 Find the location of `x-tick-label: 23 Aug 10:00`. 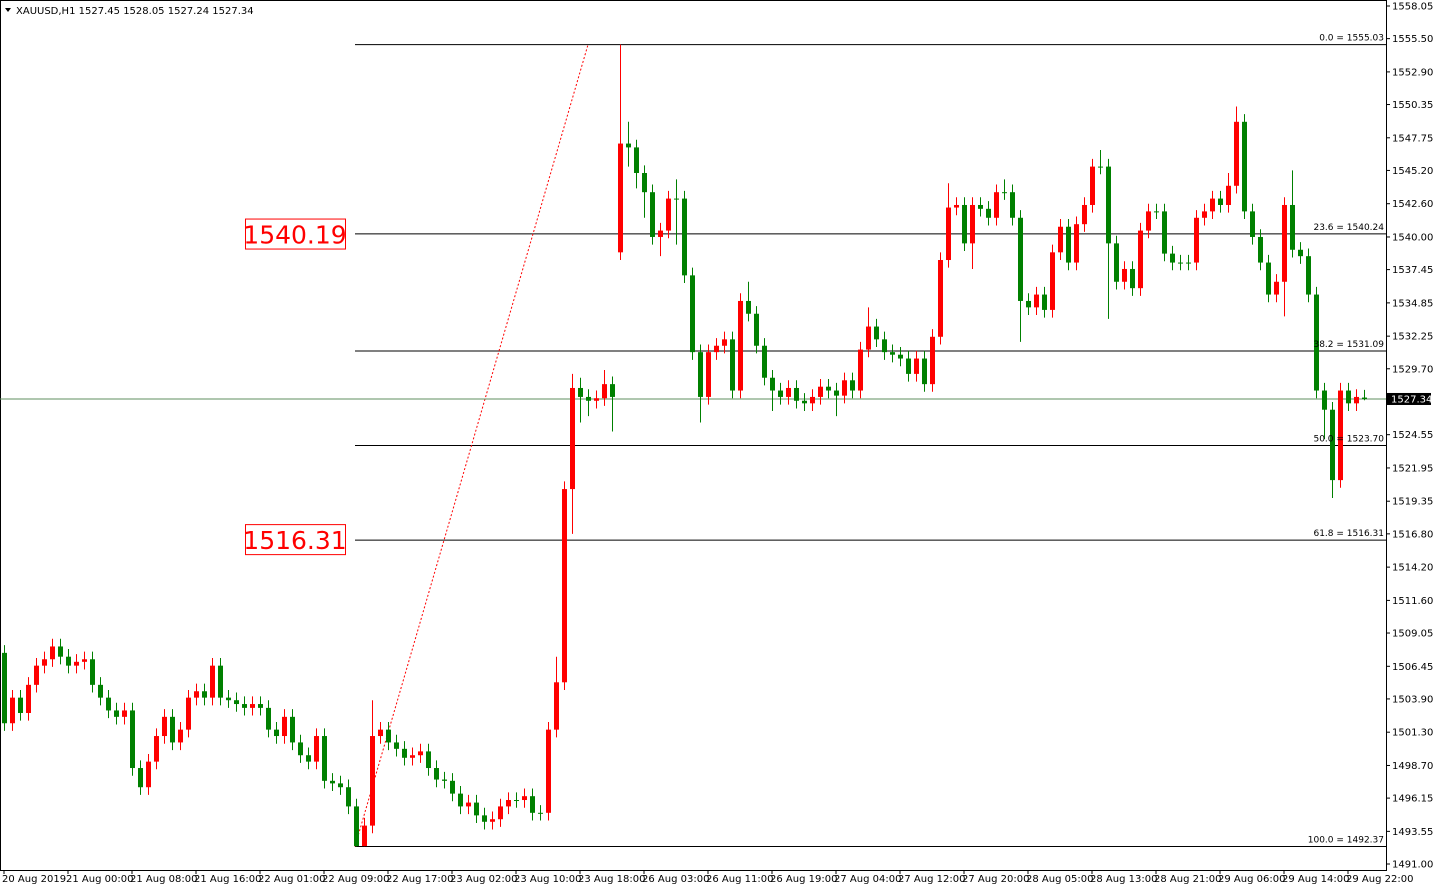

x-tick-label: 23 Aug 10:00 is located at coordinates (547, 879).